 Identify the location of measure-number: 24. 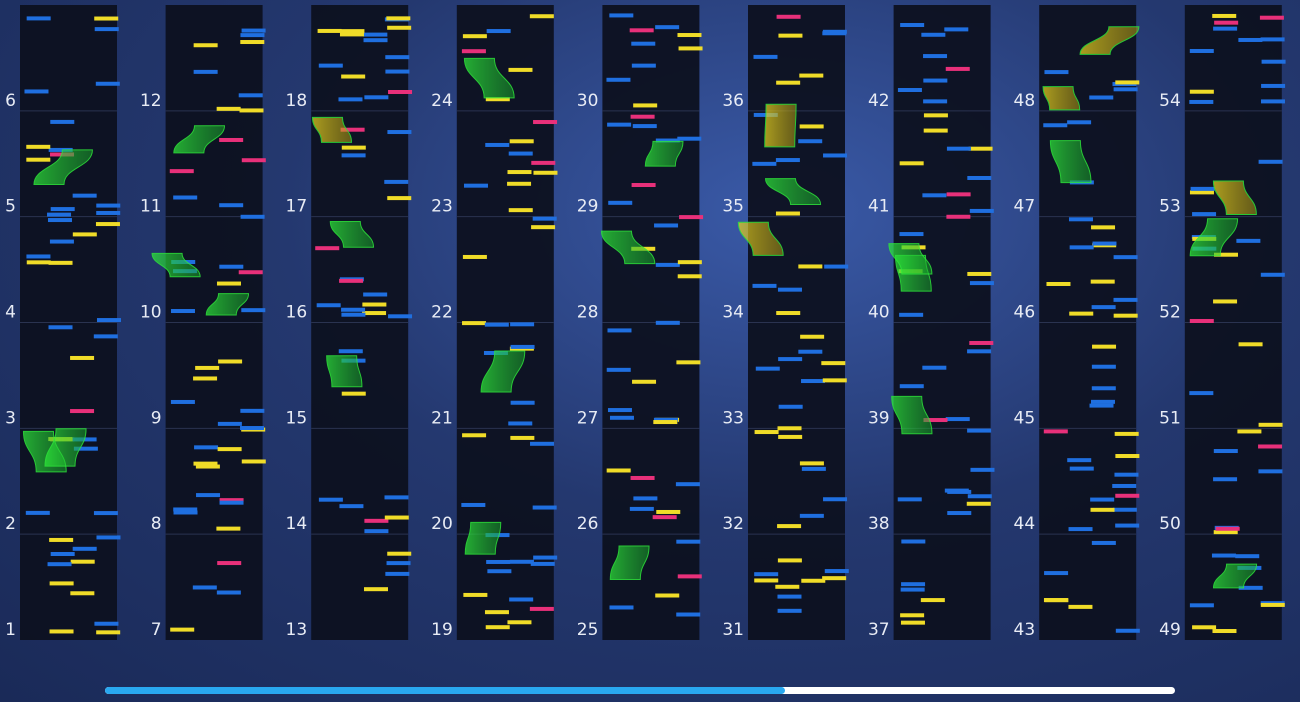
(442, 101).